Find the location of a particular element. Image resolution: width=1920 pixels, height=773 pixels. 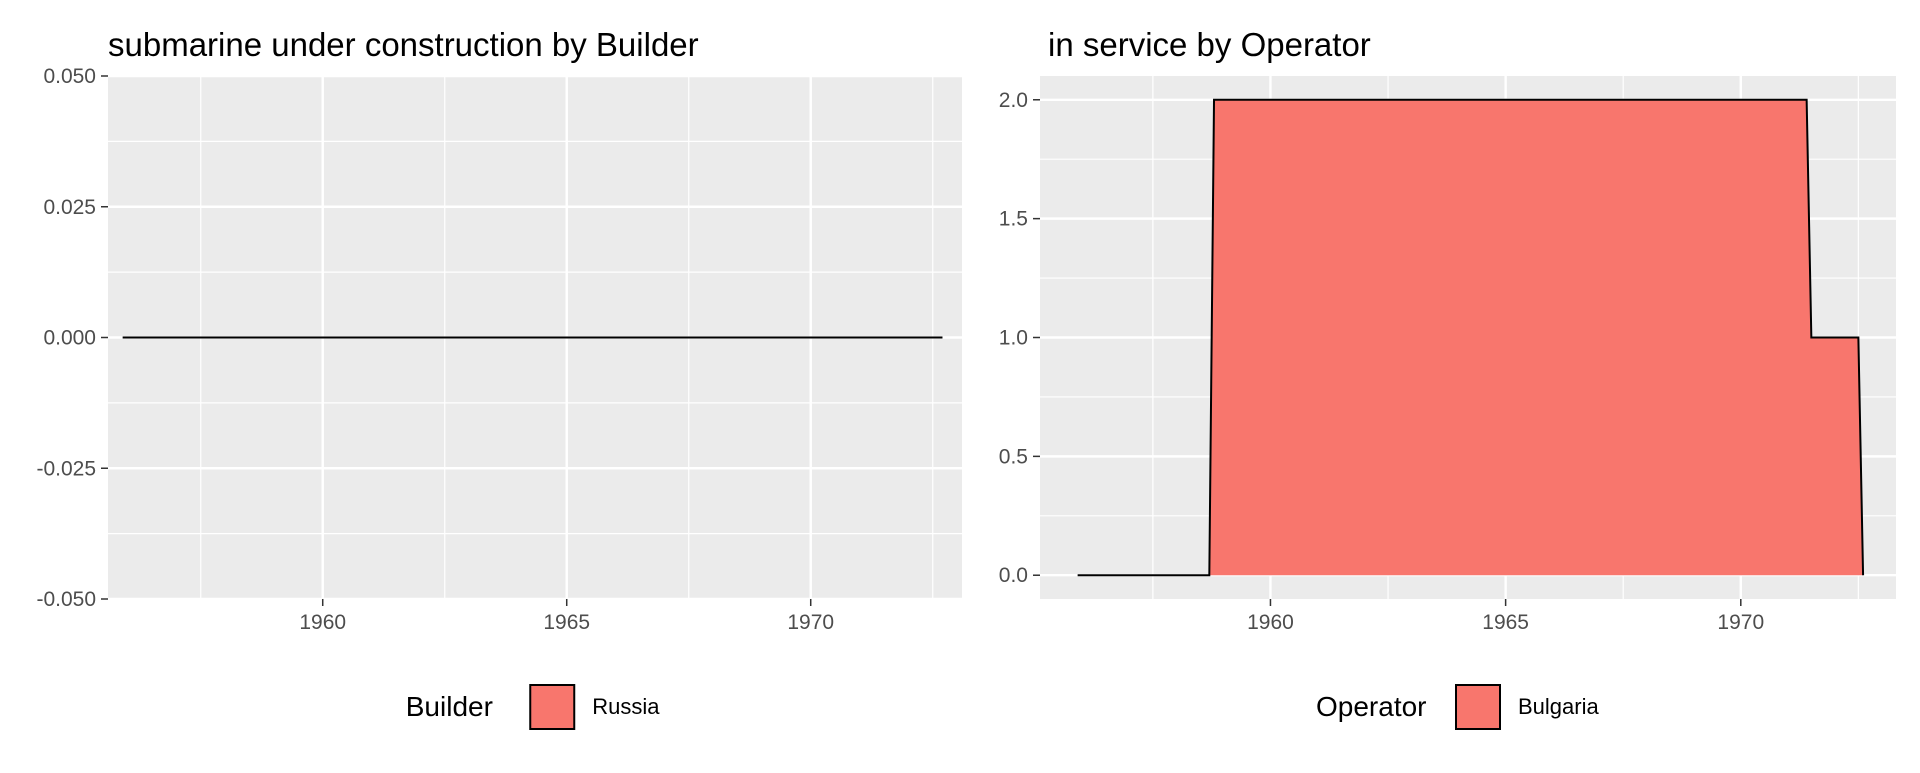

legend-label: Russia is located at coordinates (626, 706).